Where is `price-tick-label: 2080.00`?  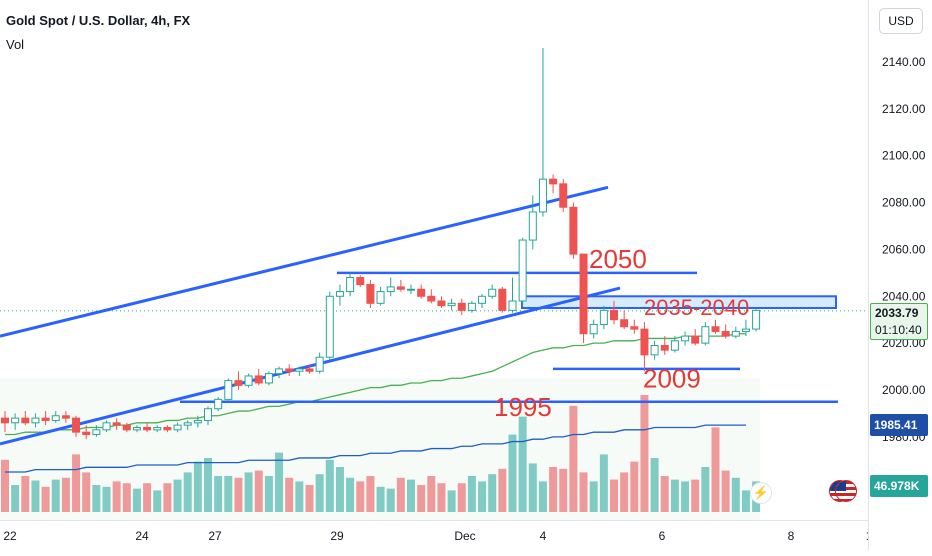 price-tick-label: 2080.00 is located at coordinates (904, 203).